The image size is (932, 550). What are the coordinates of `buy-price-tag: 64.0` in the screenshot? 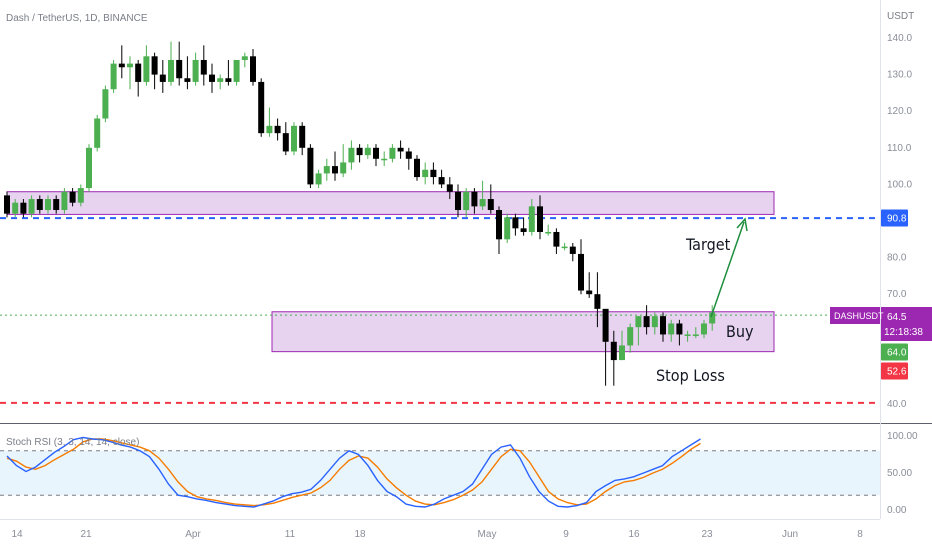 It's located at (894, 352).